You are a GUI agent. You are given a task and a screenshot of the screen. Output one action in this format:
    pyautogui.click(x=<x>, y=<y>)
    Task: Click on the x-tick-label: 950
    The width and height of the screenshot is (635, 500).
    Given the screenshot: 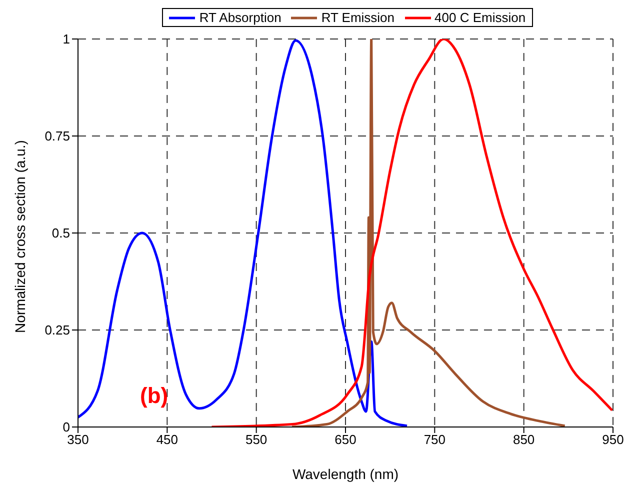 What is the action you would take?
    pyautogui.click(x=613, y=440)
    